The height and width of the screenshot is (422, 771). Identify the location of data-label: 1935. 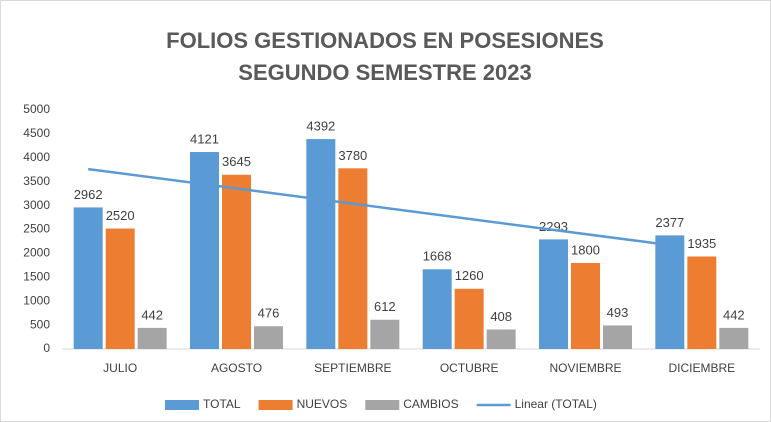
(701, 243).